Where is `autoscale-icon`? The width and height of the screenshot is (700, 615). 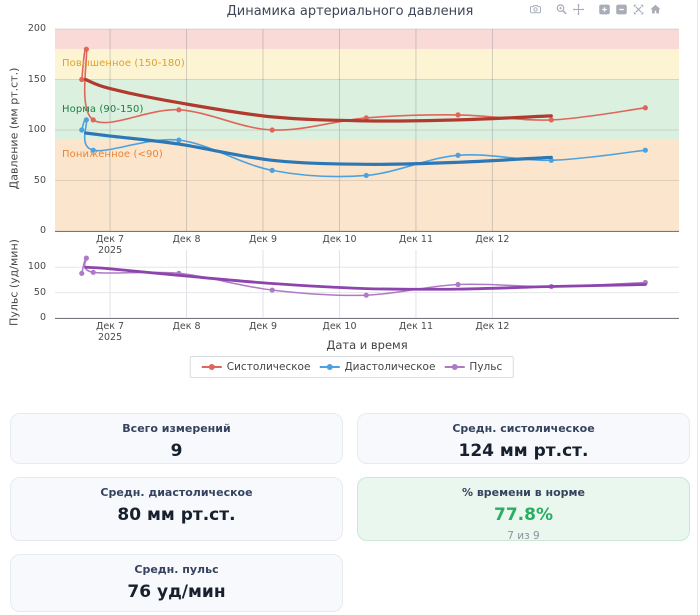
autoscale-icon is located at coordinates (638, 9).